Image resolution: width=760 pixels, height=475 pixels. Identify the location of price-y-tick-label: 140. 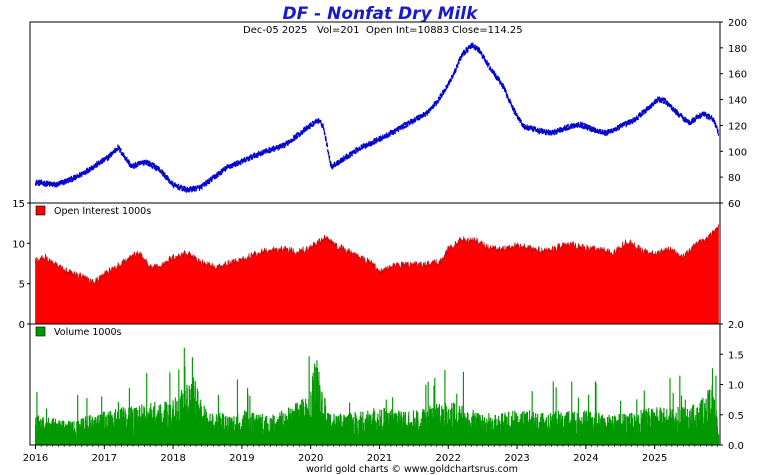
(737, 101).